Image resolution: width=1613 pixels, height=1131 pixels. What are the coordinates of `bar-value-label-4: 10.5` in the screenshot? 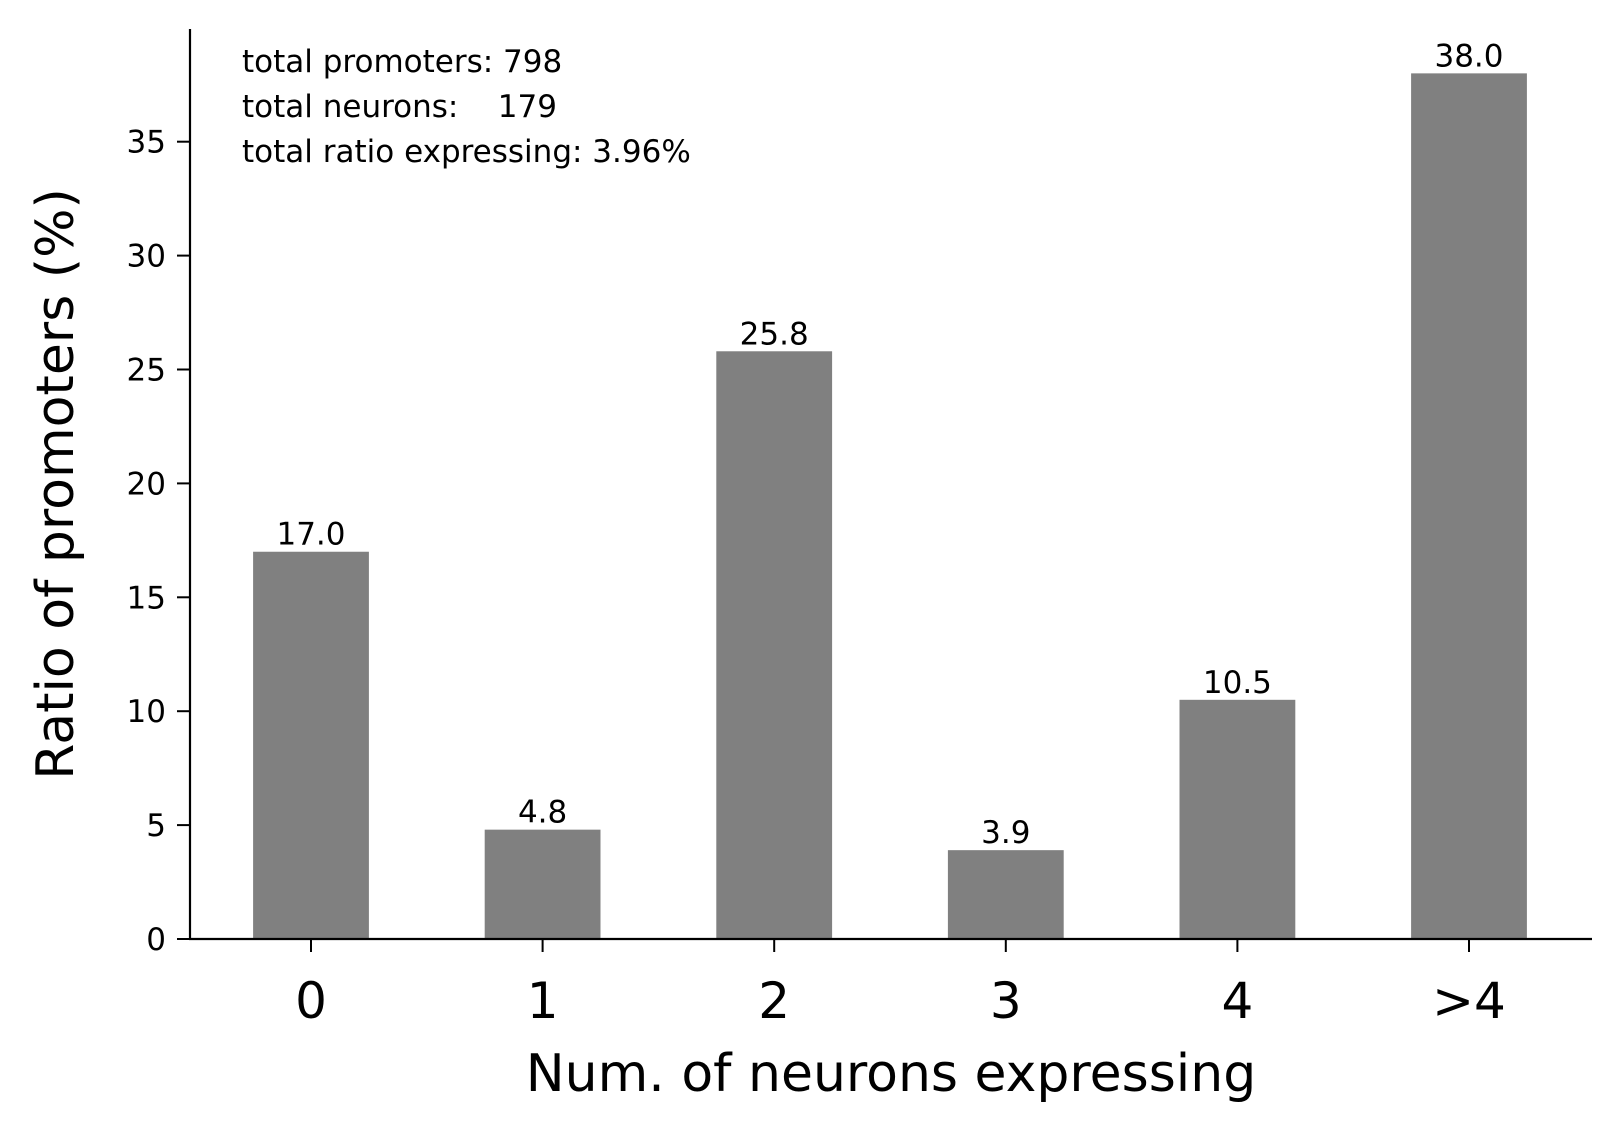 It's located at (1237, 683).